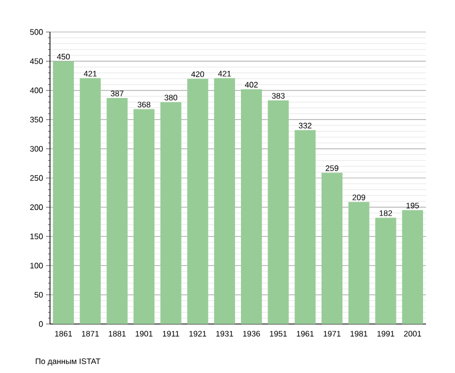 This screenshot has height=373, width=455. What do you see at coordinates (41, 324) in the screenshot?
I see `y-tick-label: 0` at bounding box center [41, 324].